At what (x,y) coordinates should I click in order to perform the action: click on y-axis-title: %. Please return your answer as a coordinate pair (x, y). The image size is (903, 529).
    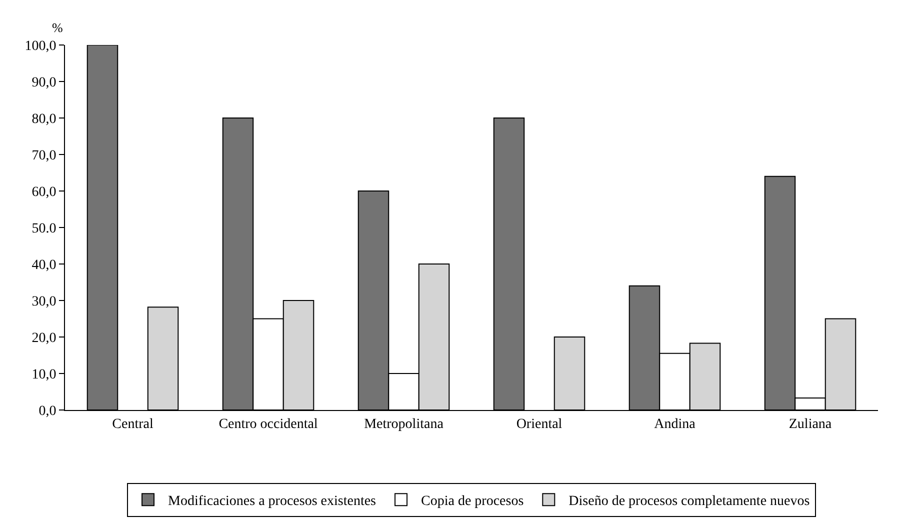
    Looking at the image, I should click on (57, 27).